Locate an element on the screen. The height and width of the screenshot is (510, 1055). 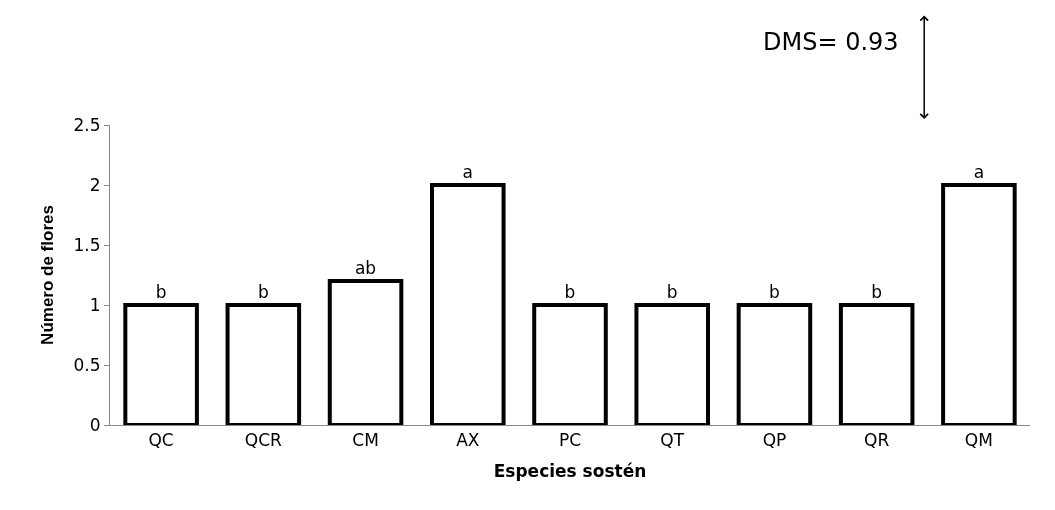
x-axis-title: Especies sostén is located at coordinates (570, 470).